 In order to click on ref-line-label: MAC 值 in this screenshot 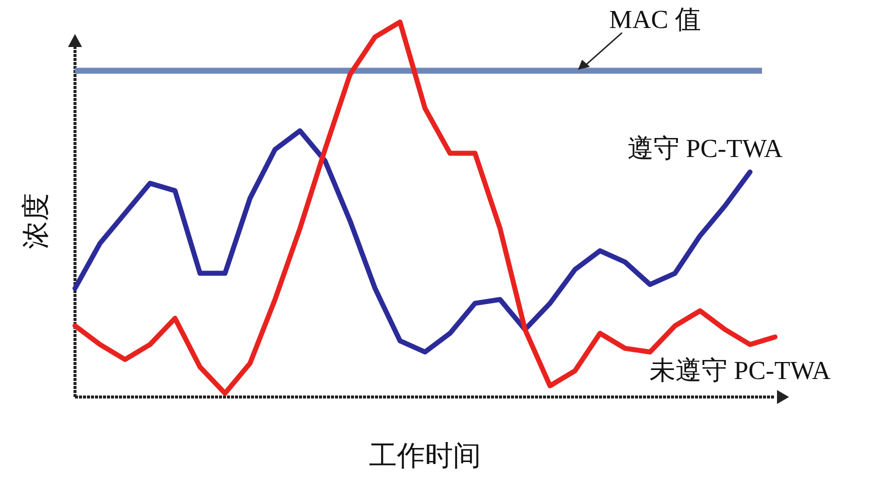, I will do `click(655, 19)`.